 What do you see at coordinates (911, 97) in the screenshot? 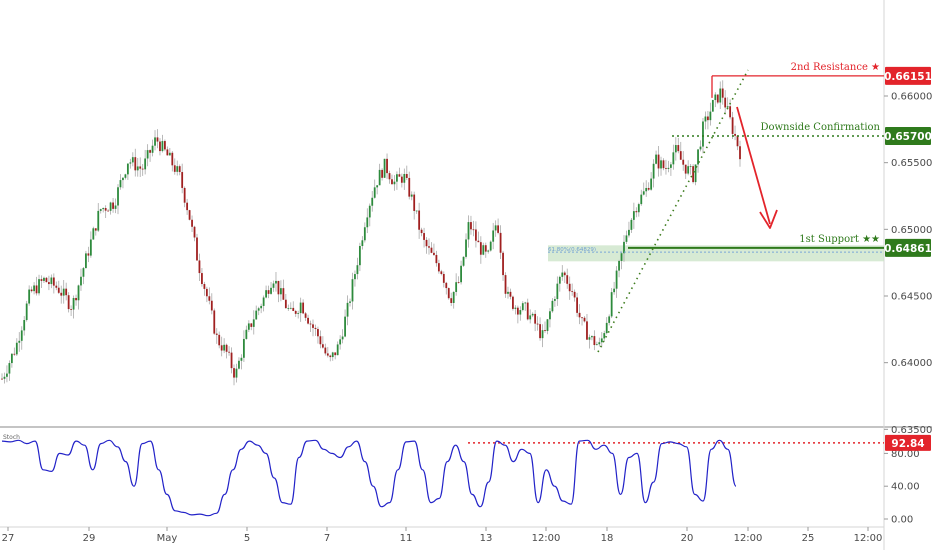
I see `price-tick-label: 0.66000` at bounding box center [911, 97].